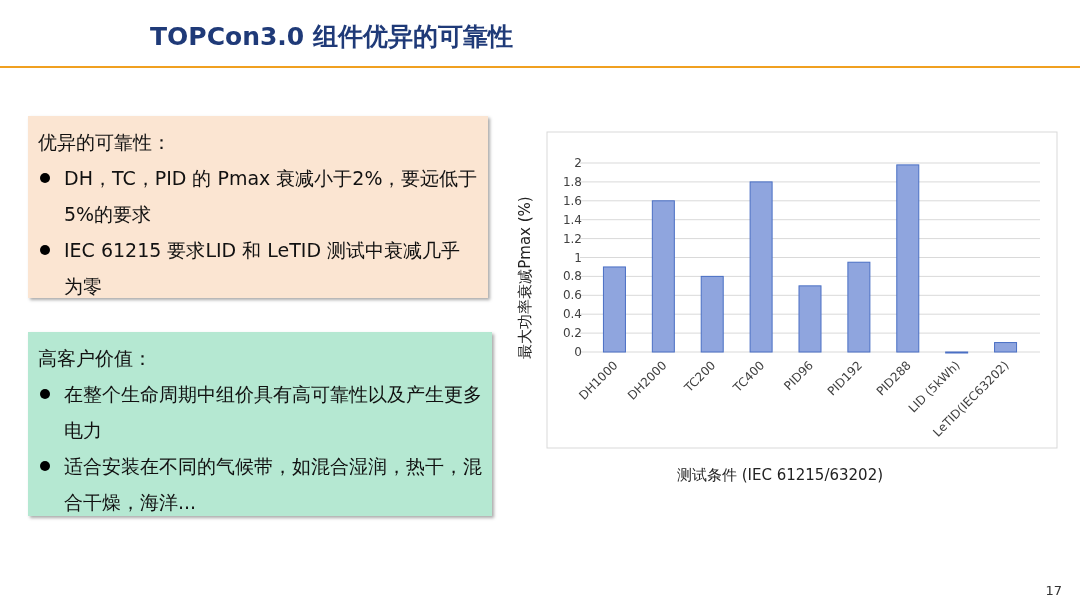 The height and width of the screenshot is (608, 1080). What do you see at coordinates (1053, 590) in the screenshot?
I see `text: 17` at bounding box center [1053, 590].